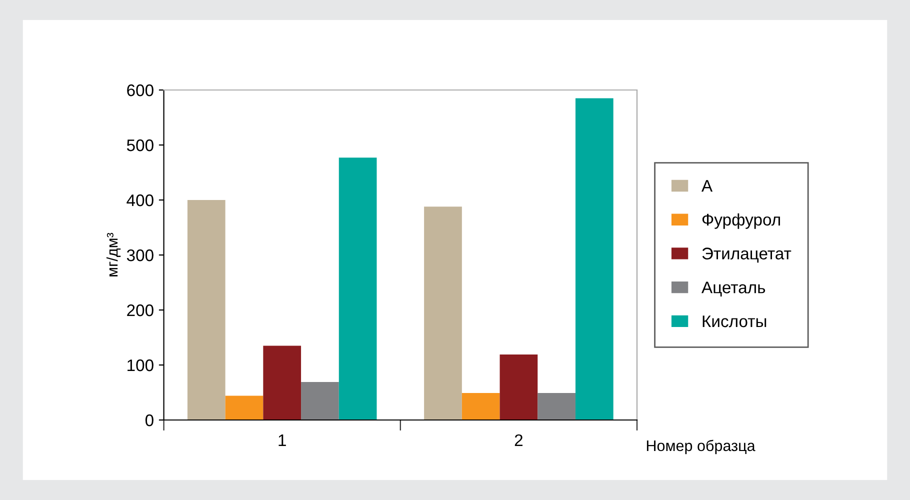 The image size is (910, 500). Describe the element at coordinates (140, 310) in the screenshot. I see `y-tick-label: 200` at that location.